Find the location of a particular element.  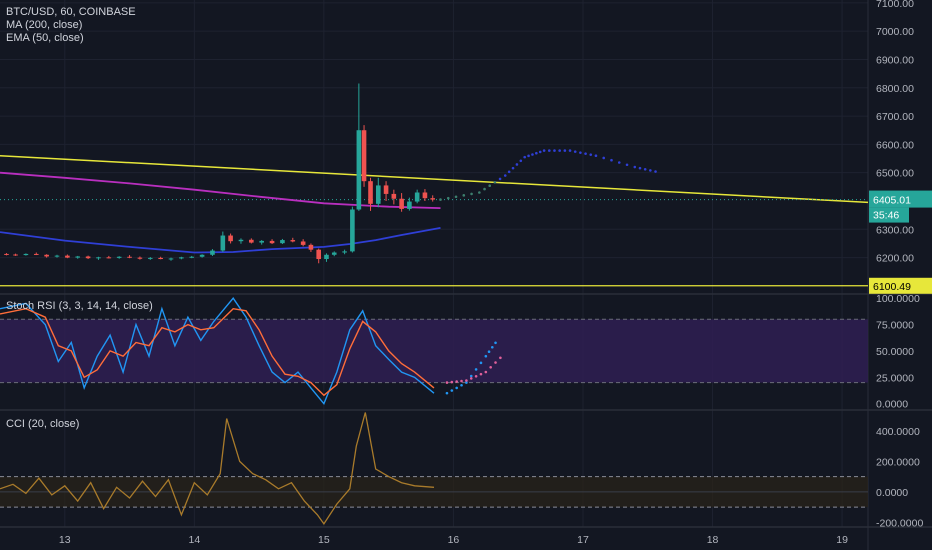

stoch-y-tick-label: 50.0000 is located at coordinates (895, 352).